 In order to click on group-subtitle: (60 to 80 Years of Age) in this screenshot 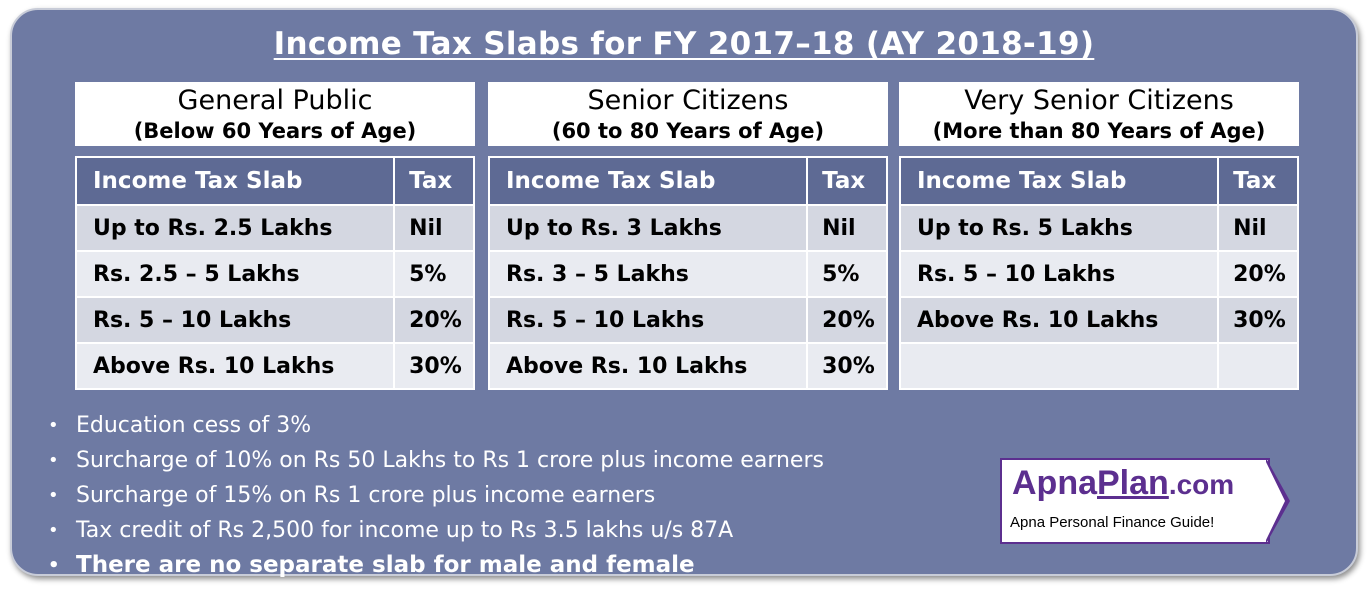, I will do `click(688, 131)`.